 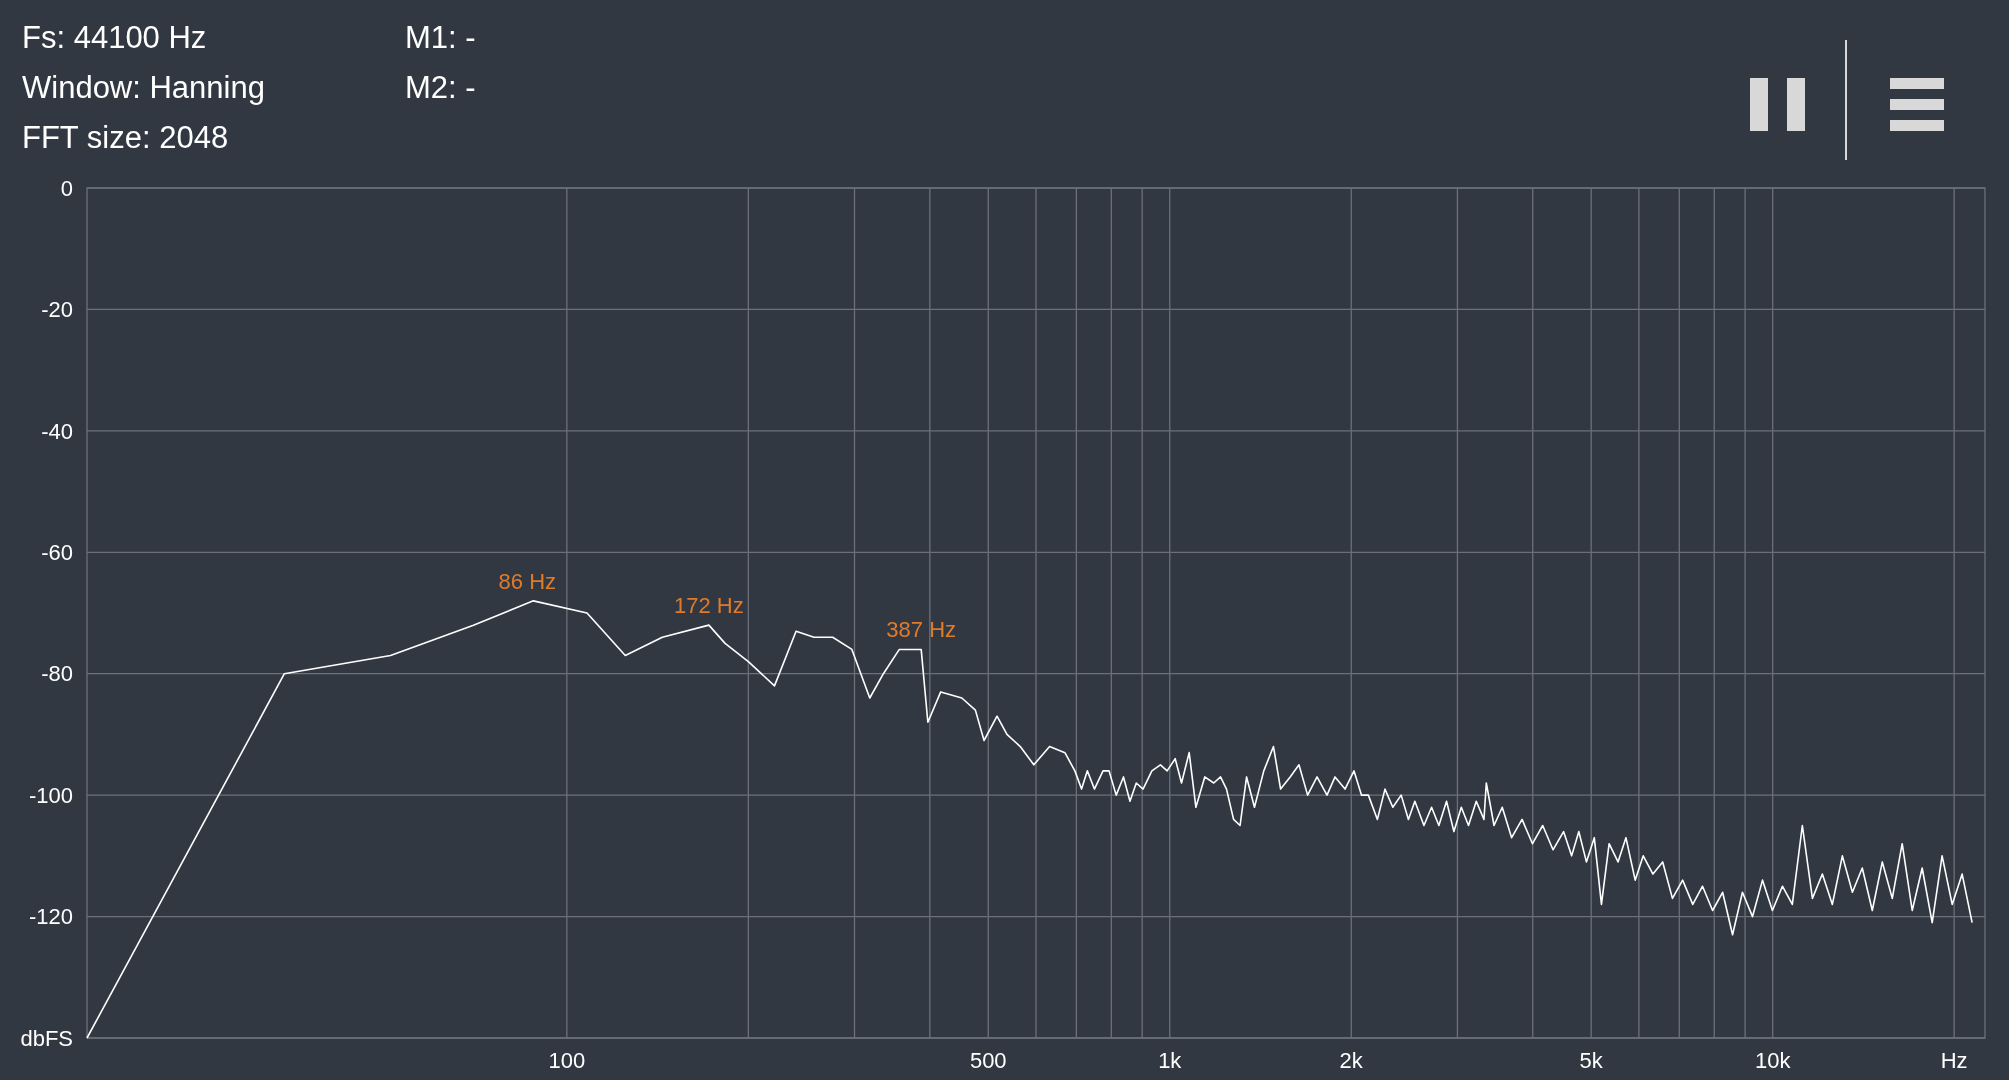 I want to click on y-tick-label: 0, so click(x=66, y=188).